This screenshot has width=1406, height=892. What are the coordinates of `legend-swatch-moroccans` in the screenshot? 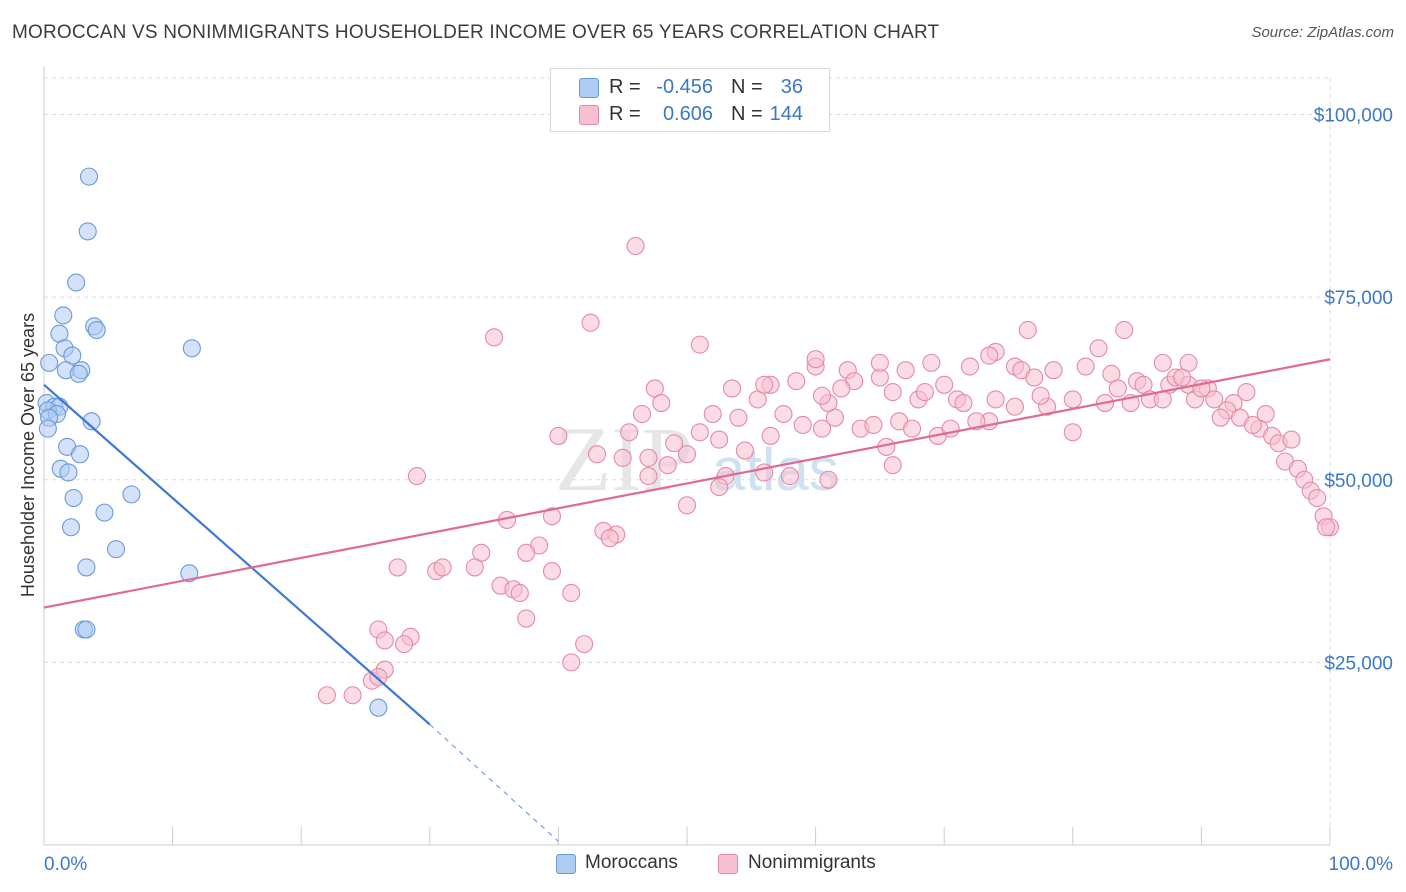 It's located at (566, 864).